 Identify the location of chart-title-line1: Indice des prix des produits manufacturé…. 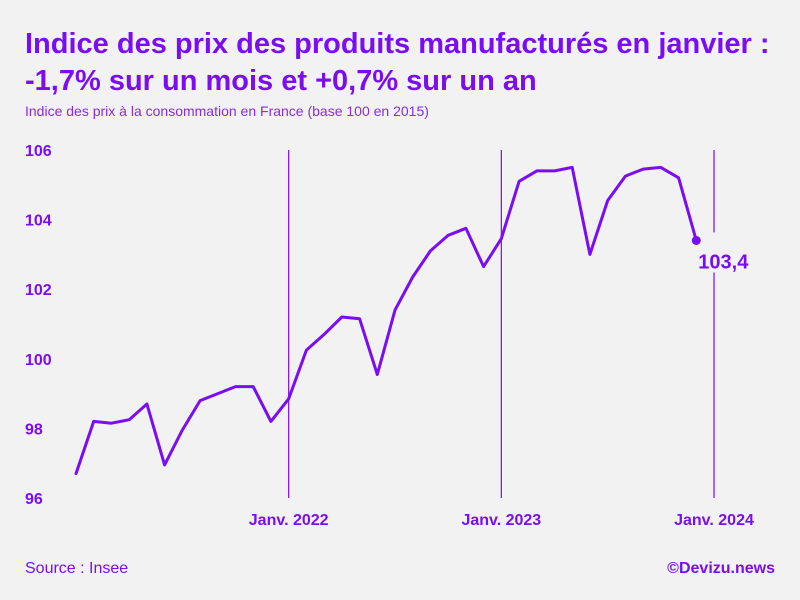
(397, 44).